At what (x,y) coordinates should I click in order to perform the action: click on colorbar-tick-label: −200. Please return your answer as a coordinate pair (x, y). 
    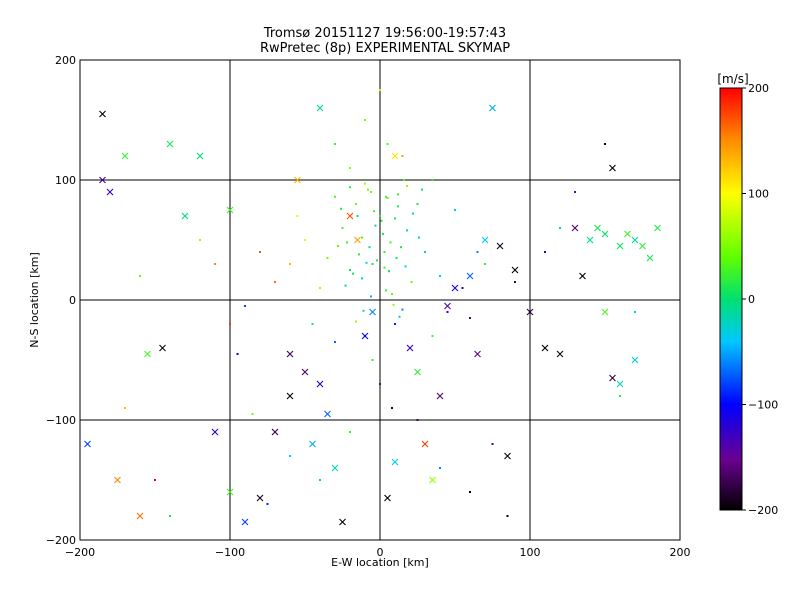
    Looking at the image, I should click on (763, 510).